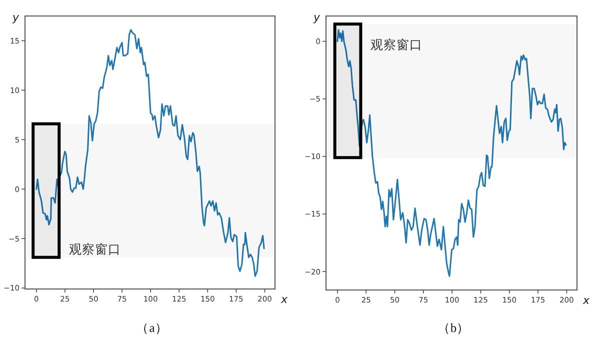 The image size is (600, 341). What do you see at coordinates (152, 328) in the screenshot?
I see `caption: （a）` at bounding box center [152, 328].